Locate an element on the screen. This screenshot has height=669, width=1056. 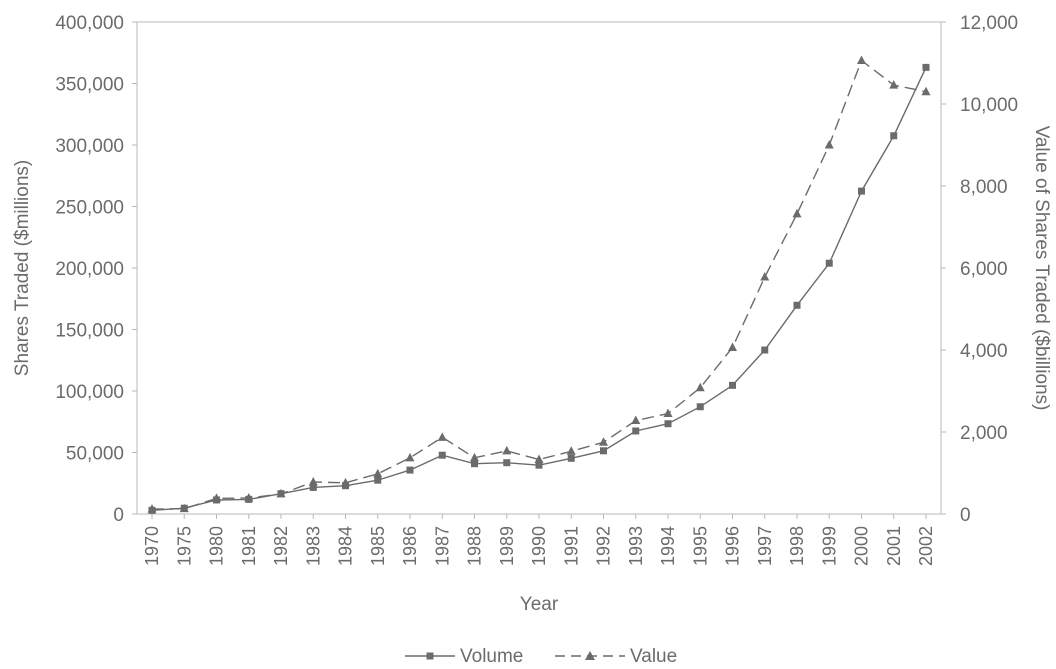
x-tick-label: 1996 is located at coordinates (733, 546).